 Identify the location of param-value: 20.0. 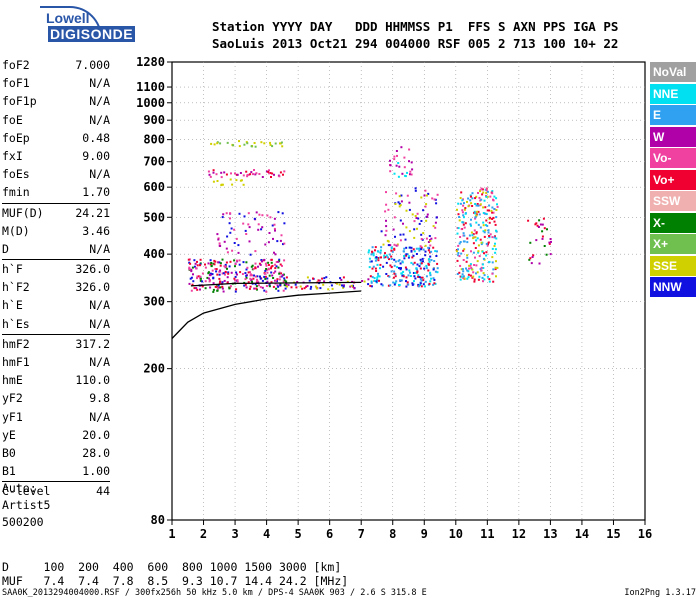
(96, 434).